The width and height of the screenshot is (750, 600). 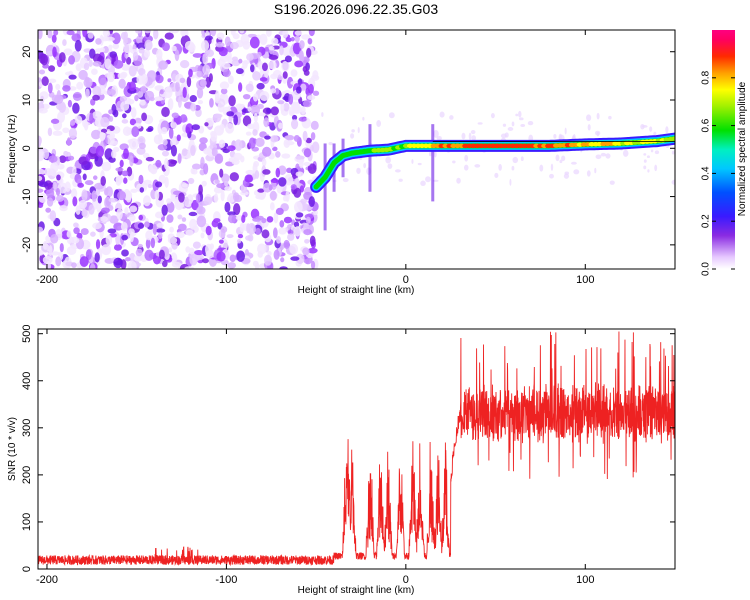 What do you see at coordinates (12, 149) in the screenshot?
I see `spectrogram-y-axis-label: Frequency (Hz)` at bounding box center [12, 149].